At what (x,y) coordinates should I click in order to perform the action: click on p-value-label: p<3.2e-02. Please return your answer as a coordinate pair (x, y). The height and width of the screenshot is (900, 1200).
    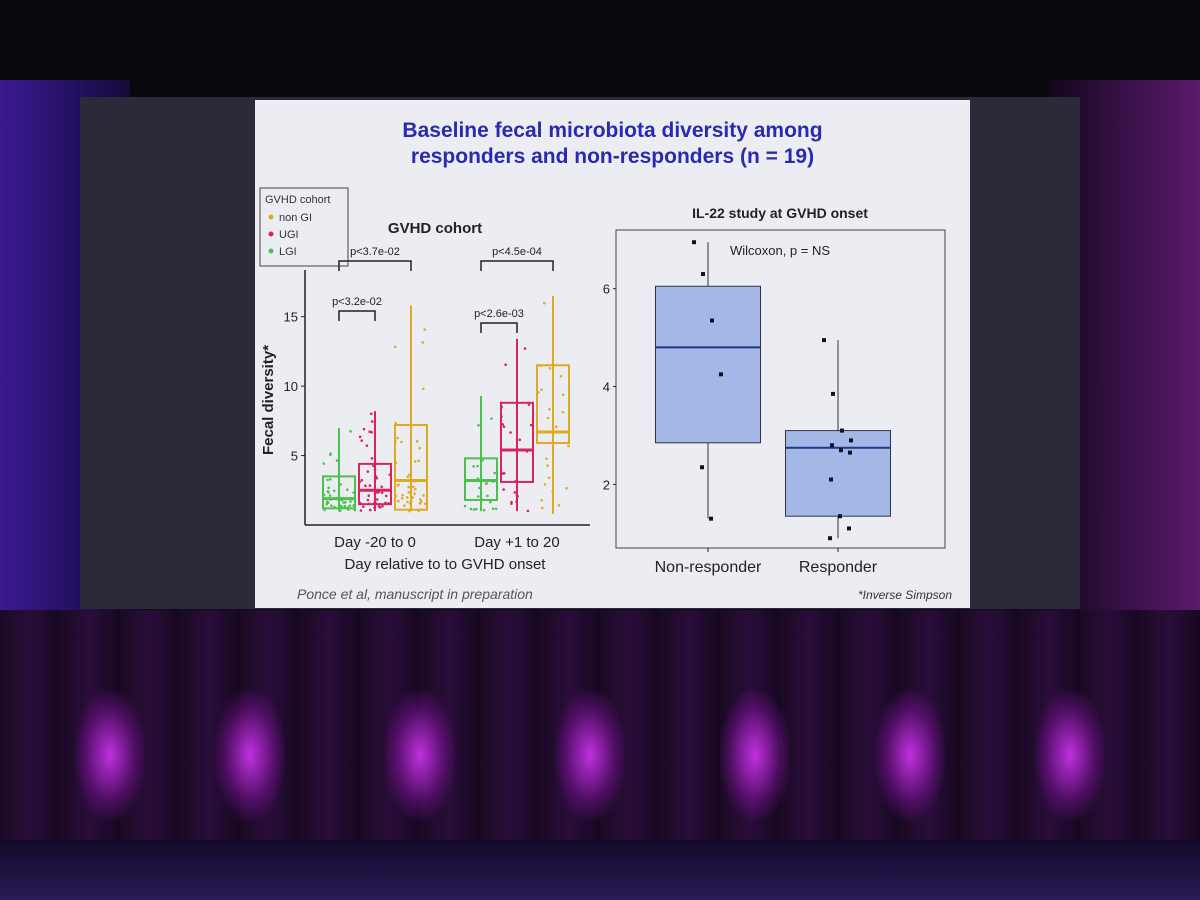
    Looking at the image, I should click on (357, 302).